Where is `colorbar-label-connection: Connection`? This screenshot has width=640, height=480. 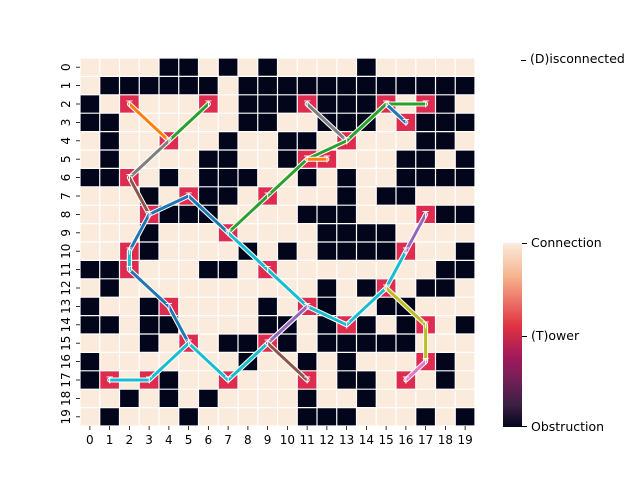
colorbar-label-connection: Connection is located at coordinates (566, 242).